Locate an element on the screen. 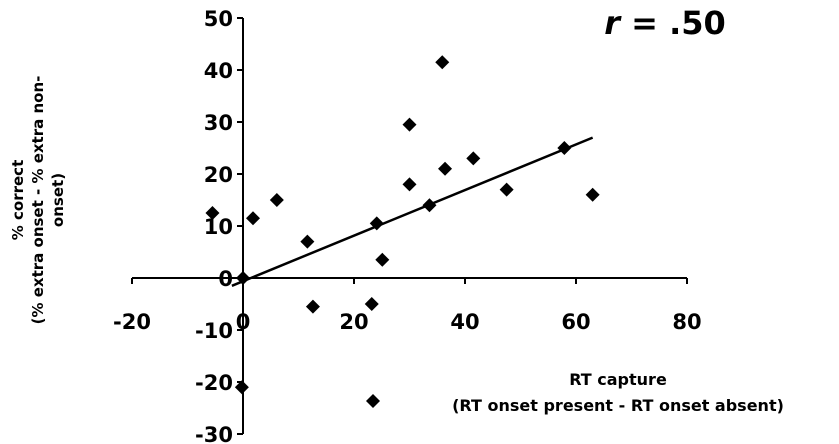 The image size is (839, 444). x-axis-ticks: -20 0 20 40 60 80 is located at coordinates (407, 306).